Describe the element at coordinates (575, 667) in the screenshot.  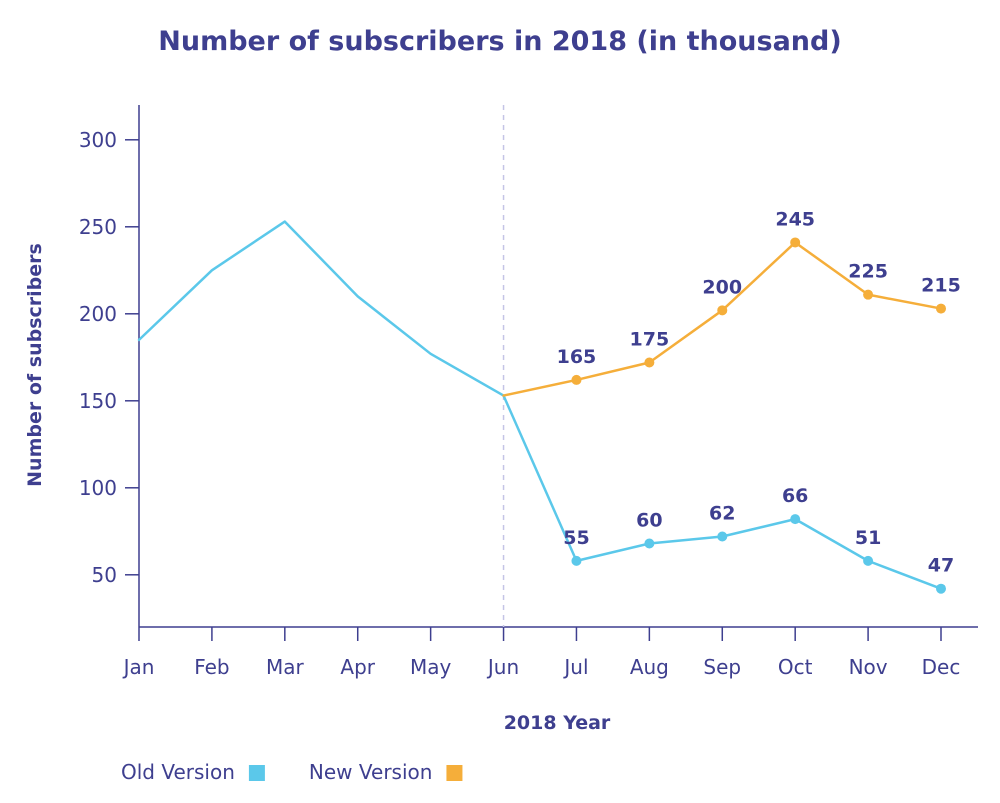
I see `x-tick-label: Jul` at that location.